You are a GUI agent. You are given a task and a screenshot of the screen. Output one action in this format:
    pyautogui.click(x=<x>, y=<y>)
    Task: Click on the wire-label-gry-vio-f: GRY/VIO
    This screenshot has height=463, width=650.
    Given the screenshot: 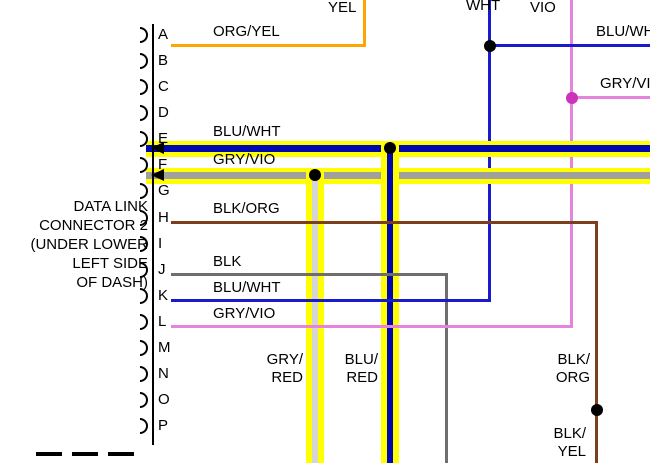 What is the action you would take?
    pyautogui.click(x=244, y=159)
    